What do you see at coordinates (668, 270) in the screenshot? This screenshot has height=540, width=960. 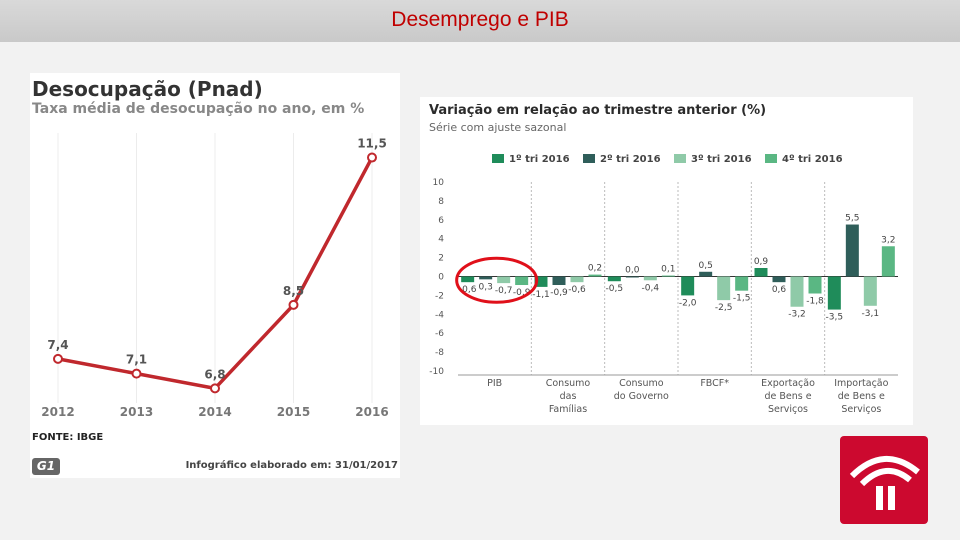 I see `bar-value-label: 0,1` at bounding box center [668, 270].